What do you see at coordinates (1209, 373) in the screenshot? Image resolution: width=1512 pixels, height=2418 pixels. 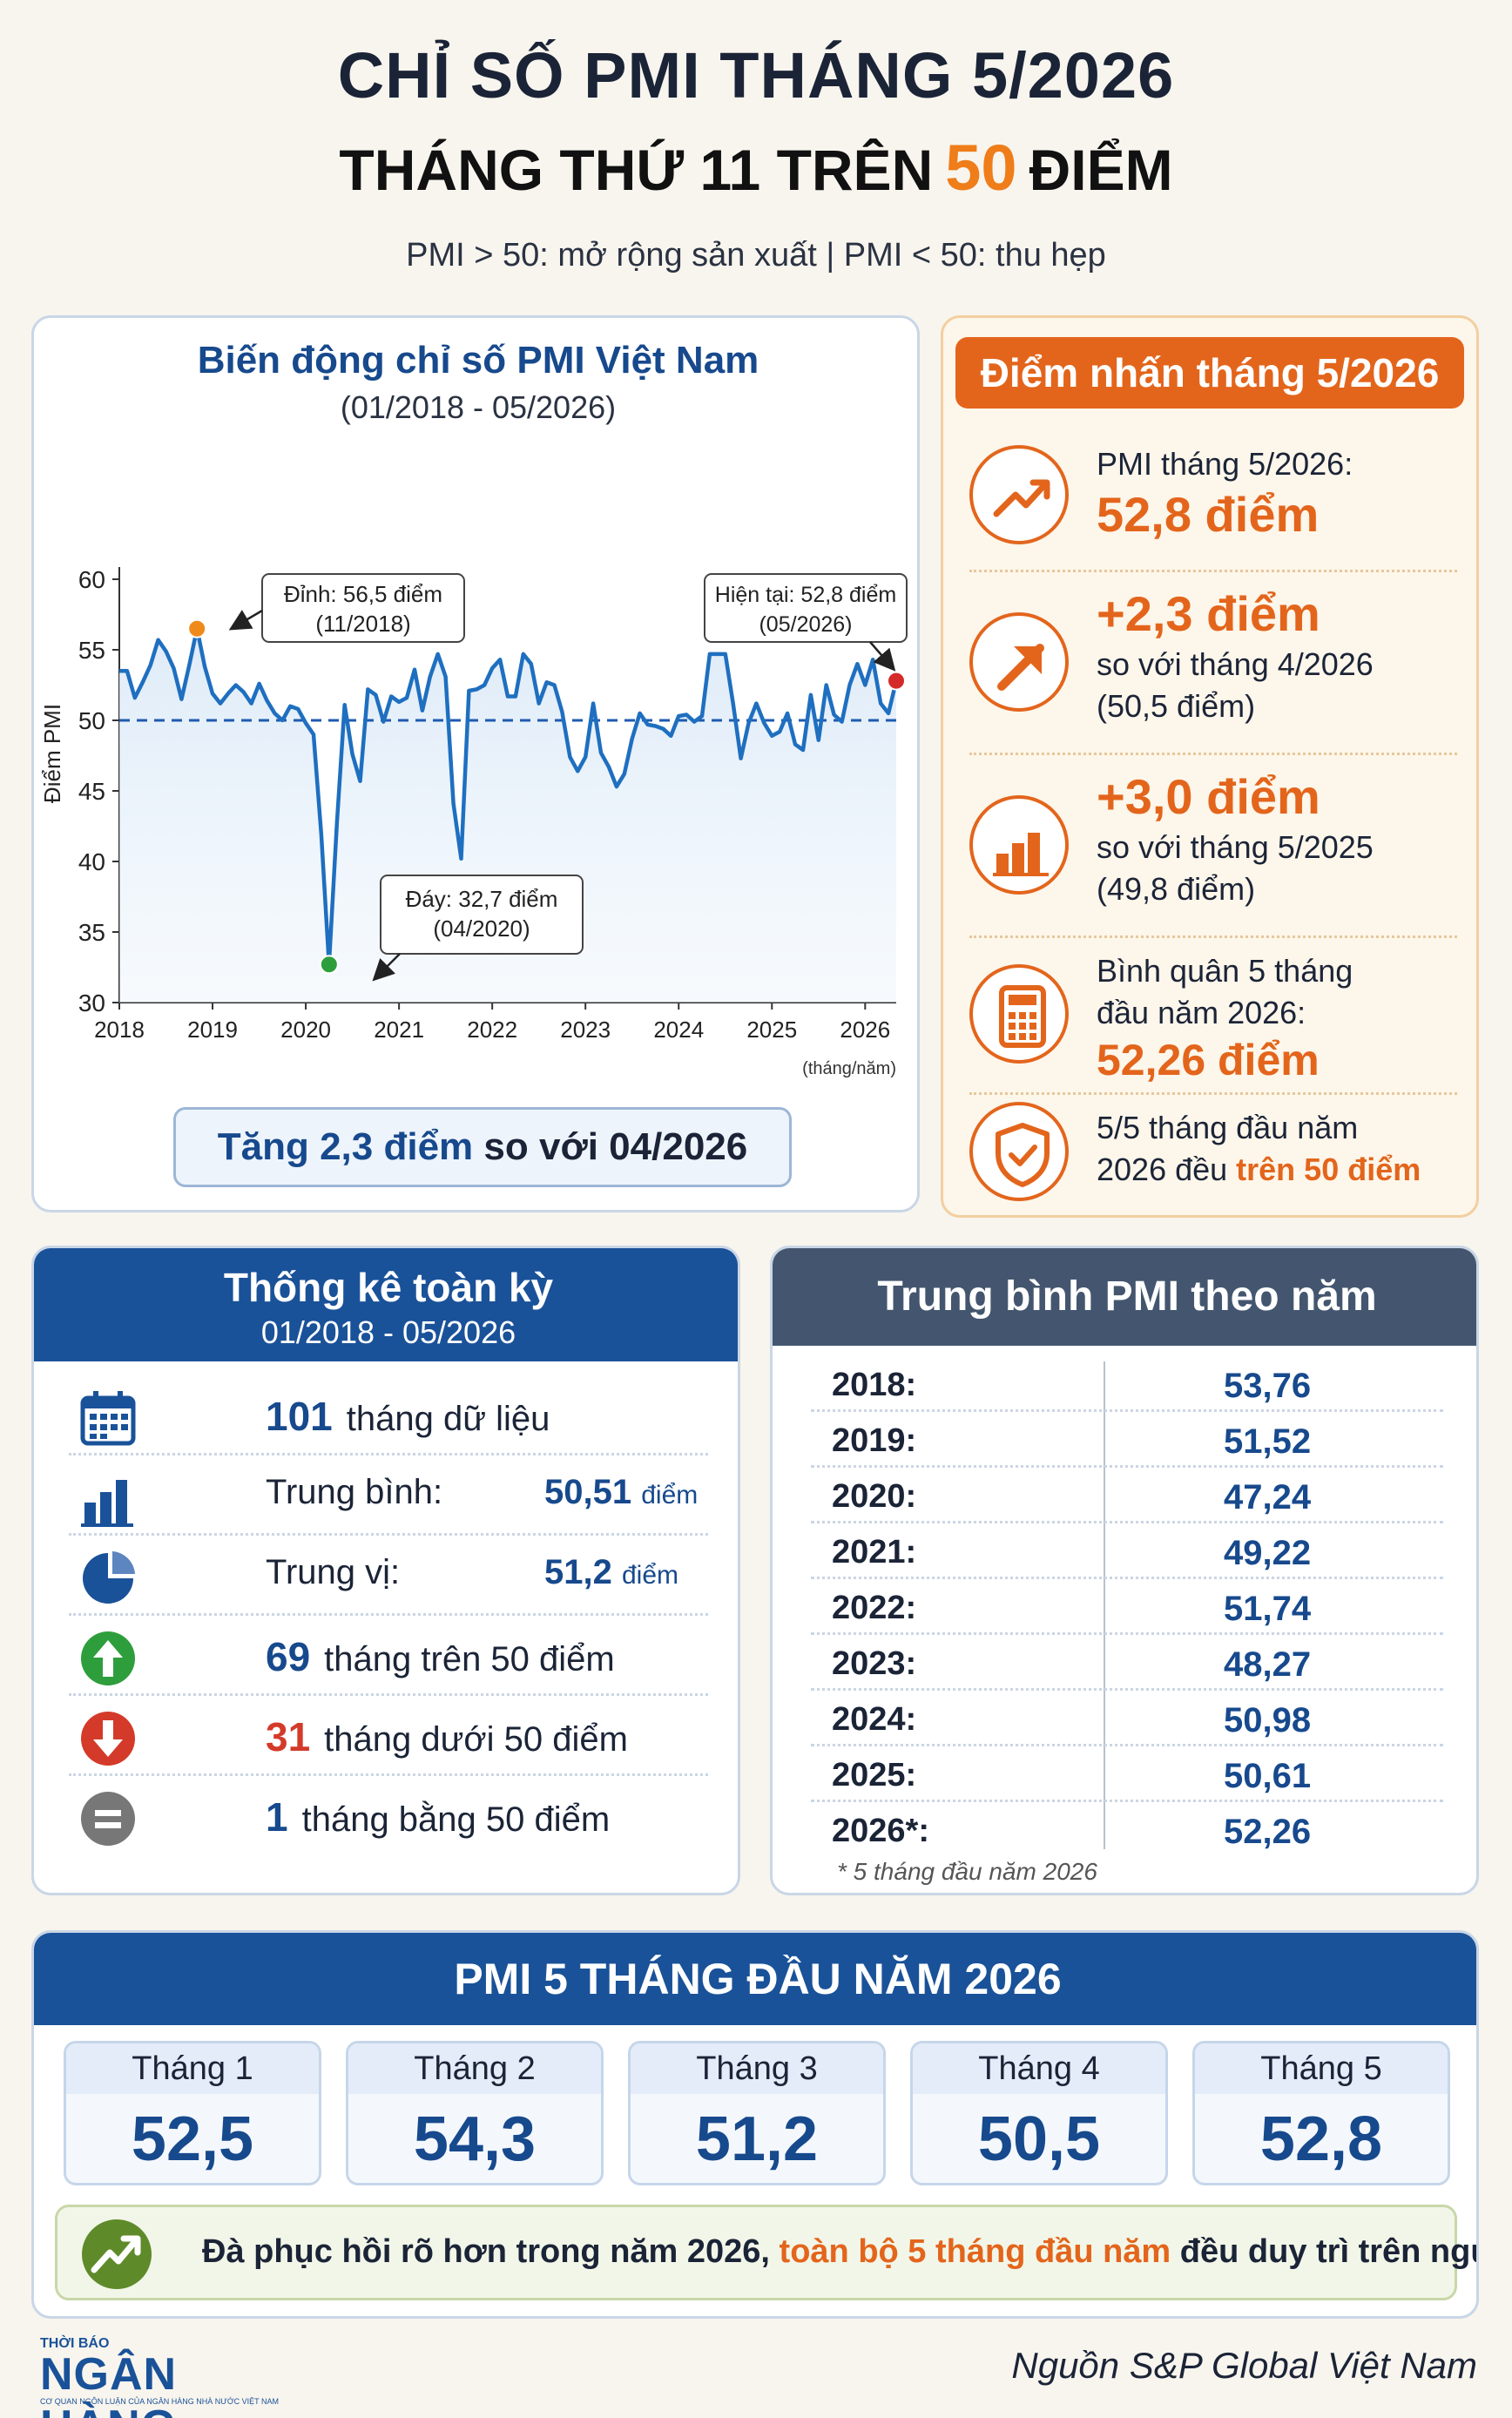 I see `highlights-heading: Điểm nhấn tháng 5/2026` at bounding box center [1209, 373].